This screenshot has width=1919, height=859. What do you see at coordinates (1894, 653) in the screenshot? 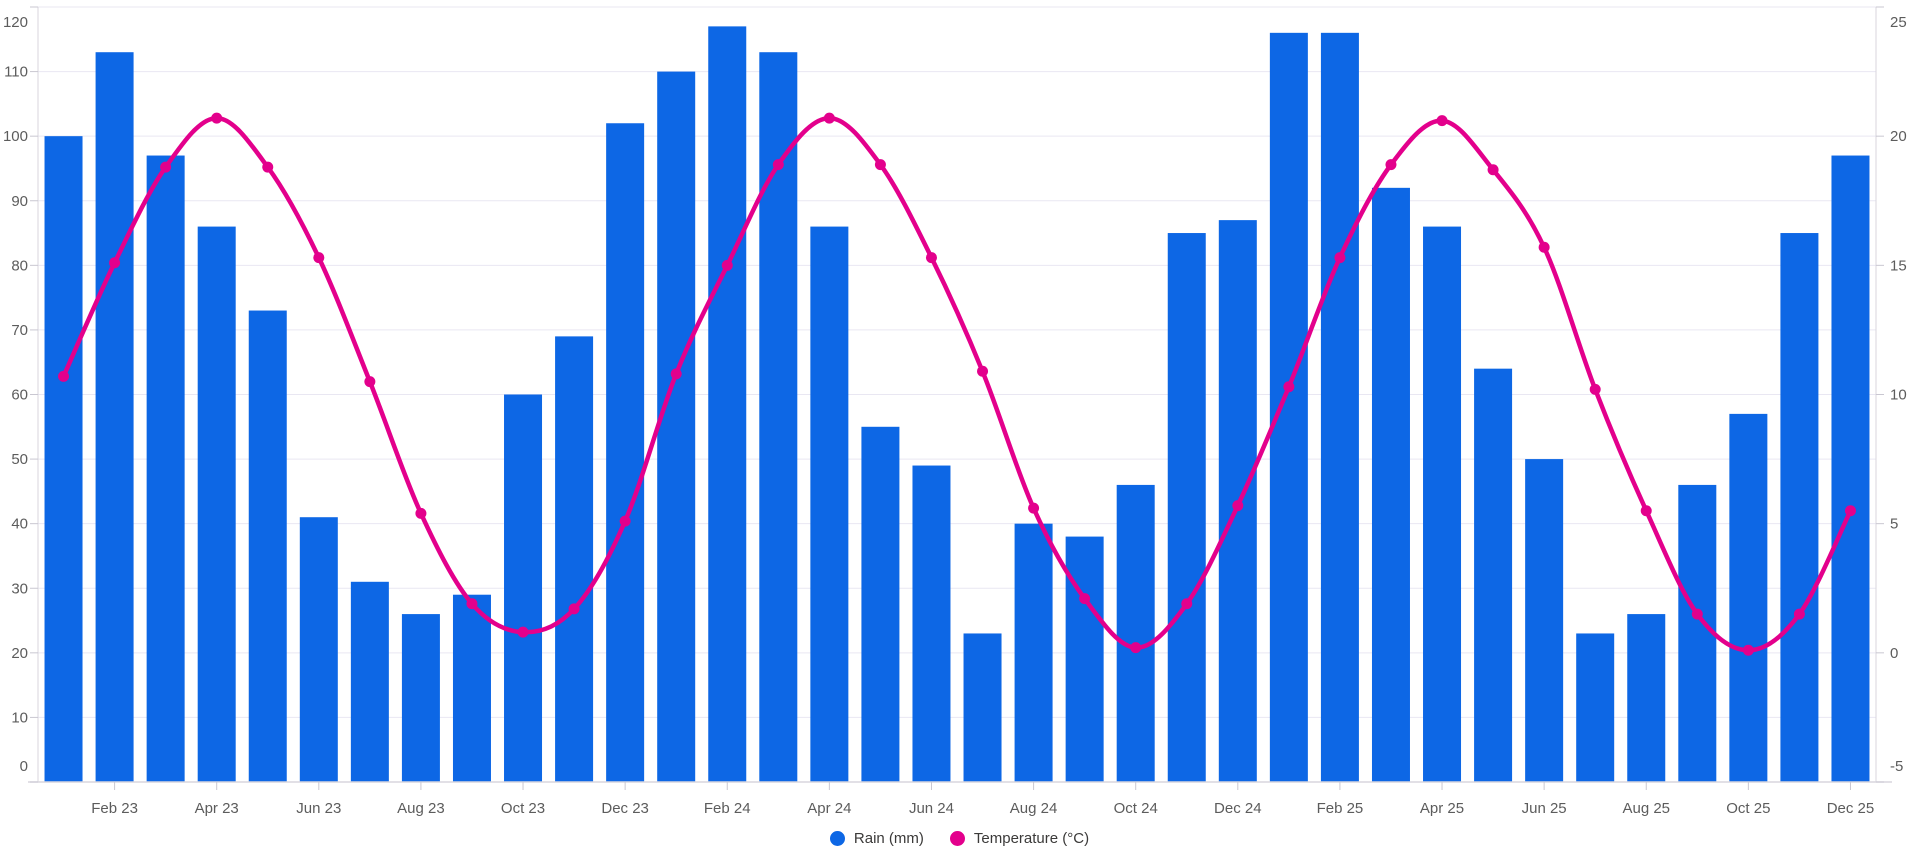
I see `right-axis-label: 0` at bounding box center [1894, 653].